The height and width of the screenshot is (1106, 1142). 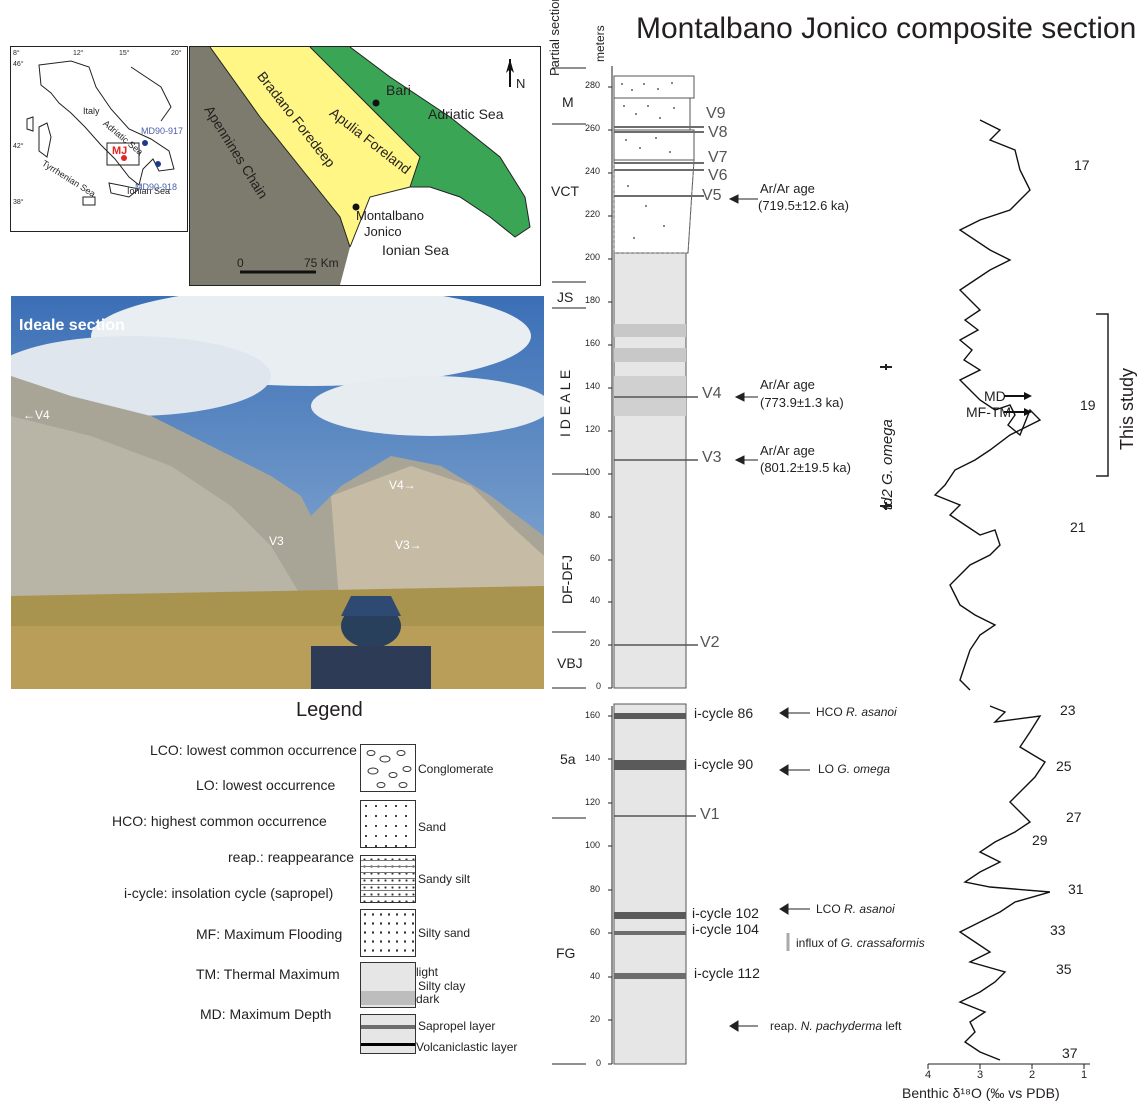 What do you see at coordinates (803, 205) in the screenshot?
I see `age-value: (719.5±12.6 ka)` at bounding box center [803, 205].